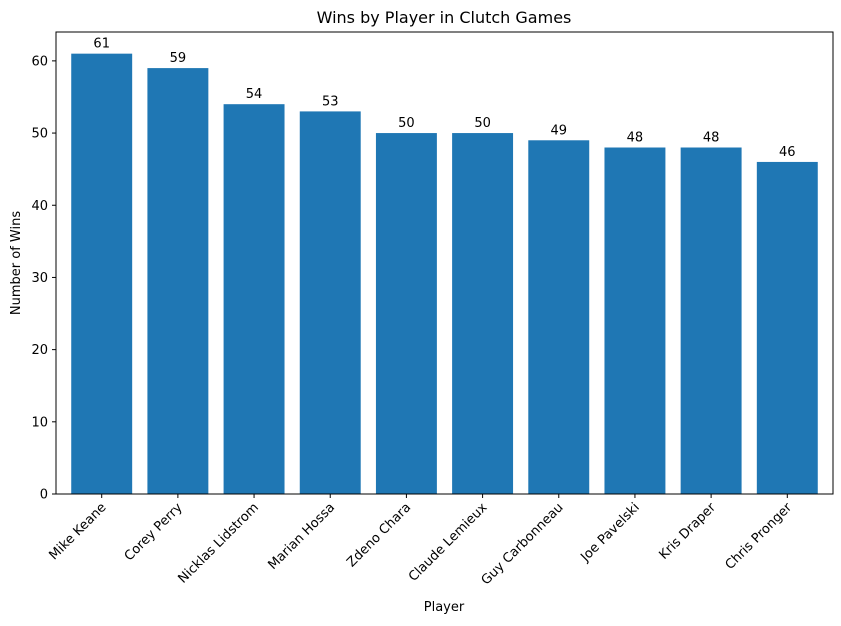  I want to click on x-tick-label: Corey Perry, so click(154, 532).